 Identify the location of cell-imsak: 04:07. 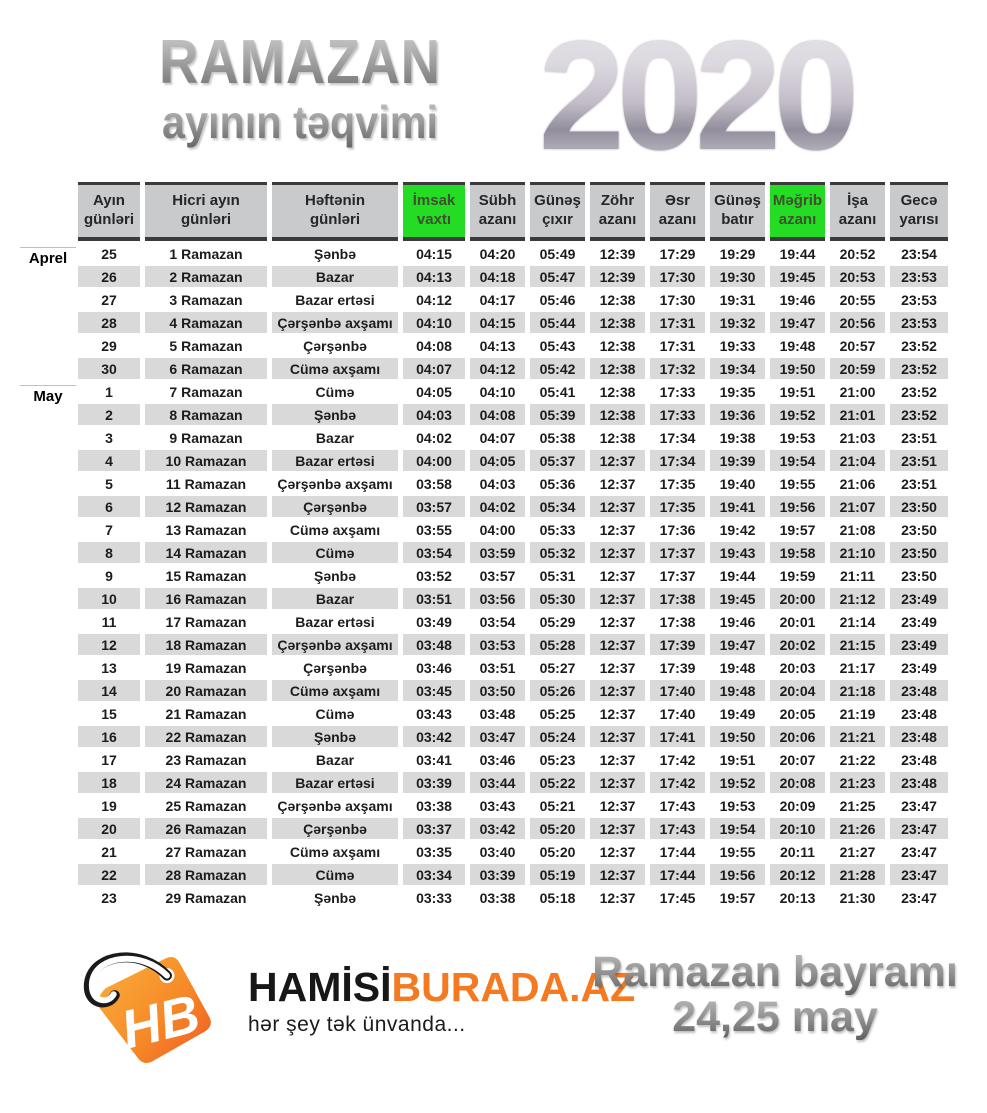
(434, 368).